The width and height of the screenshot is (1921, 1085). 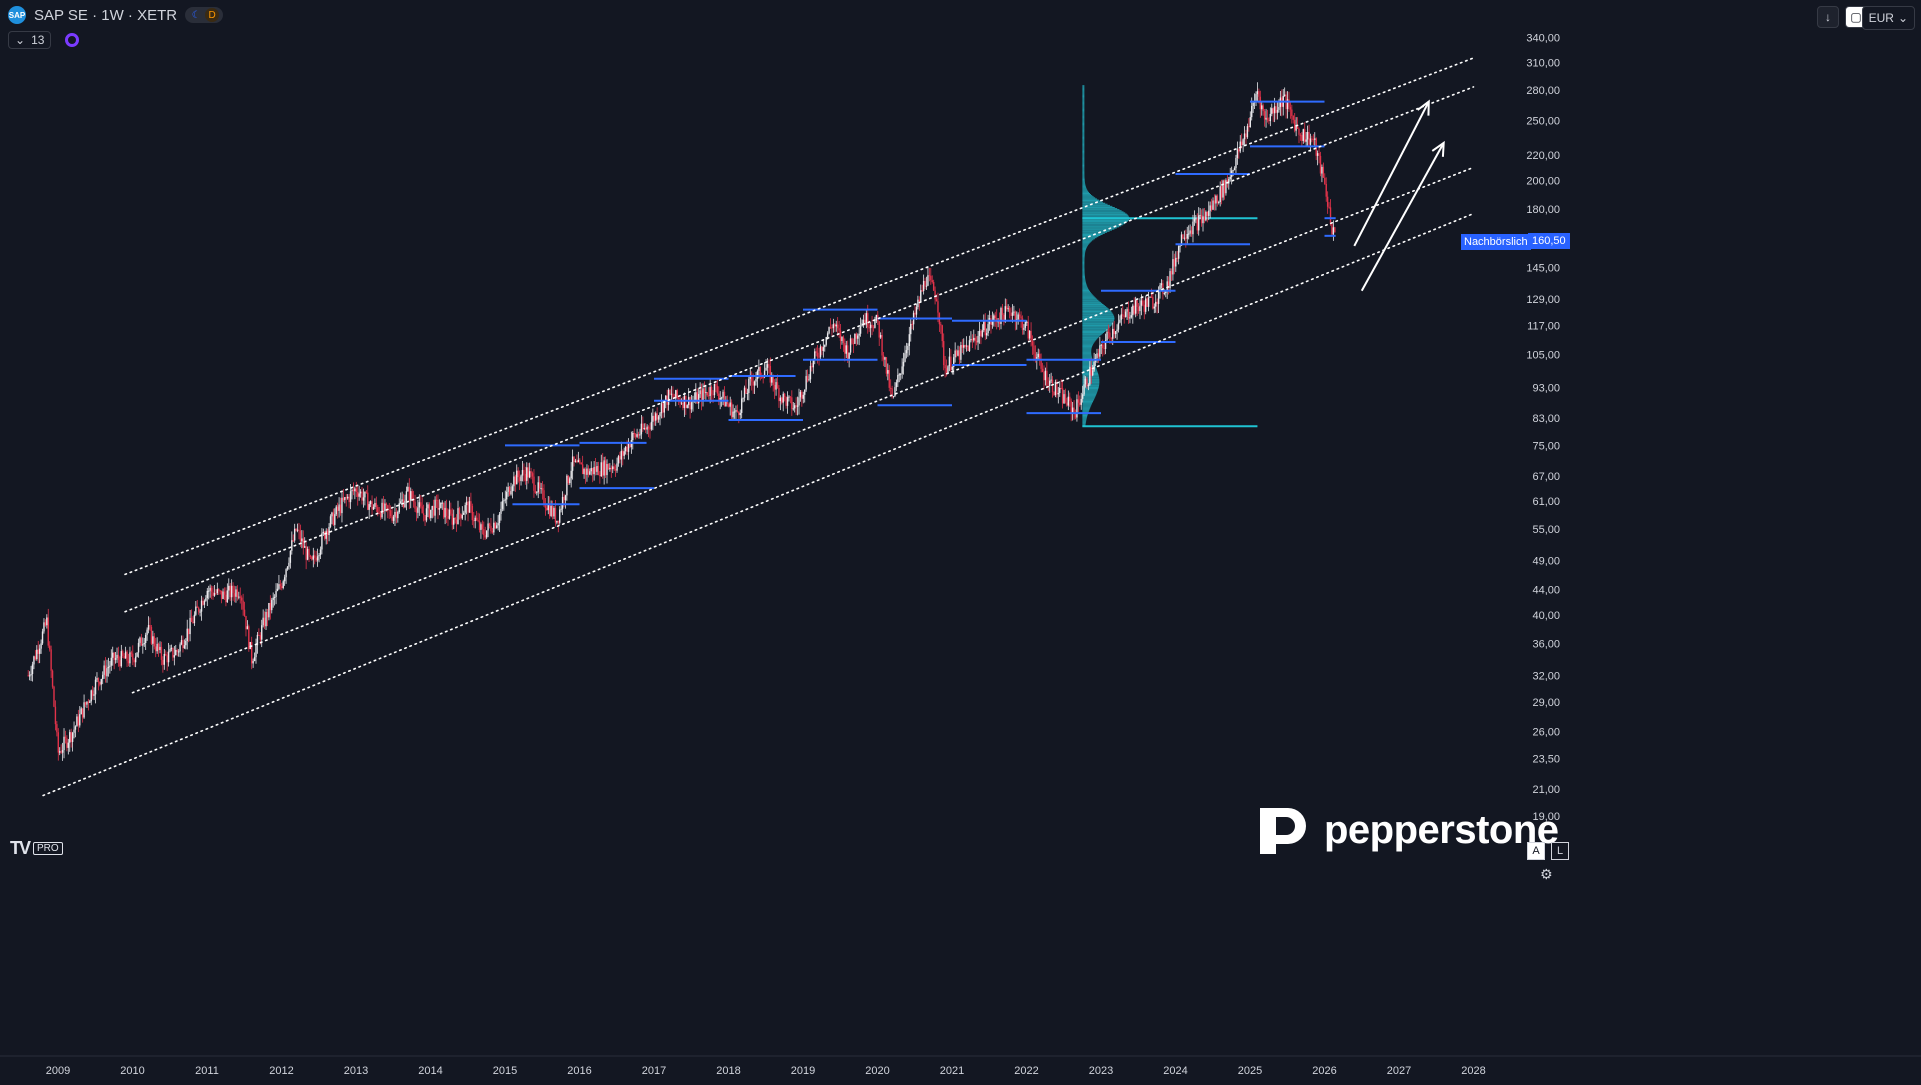 What do you see at coordinates (1543, 326) in the screenshot?
I see `y-tick-label: 117,00` at bounding box center [1543, 326].